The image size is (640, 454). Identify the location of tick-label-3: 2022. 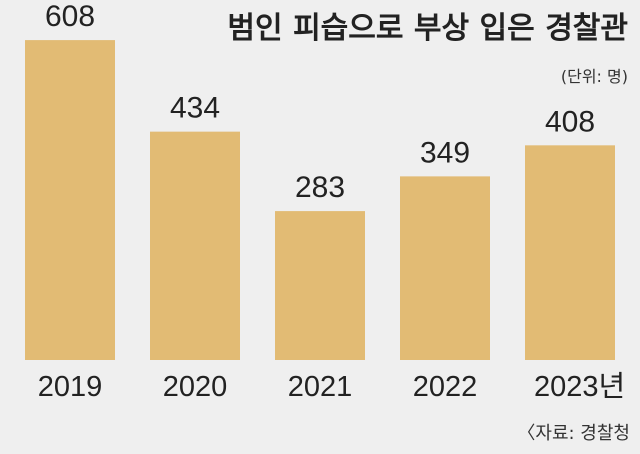
(445, 387).